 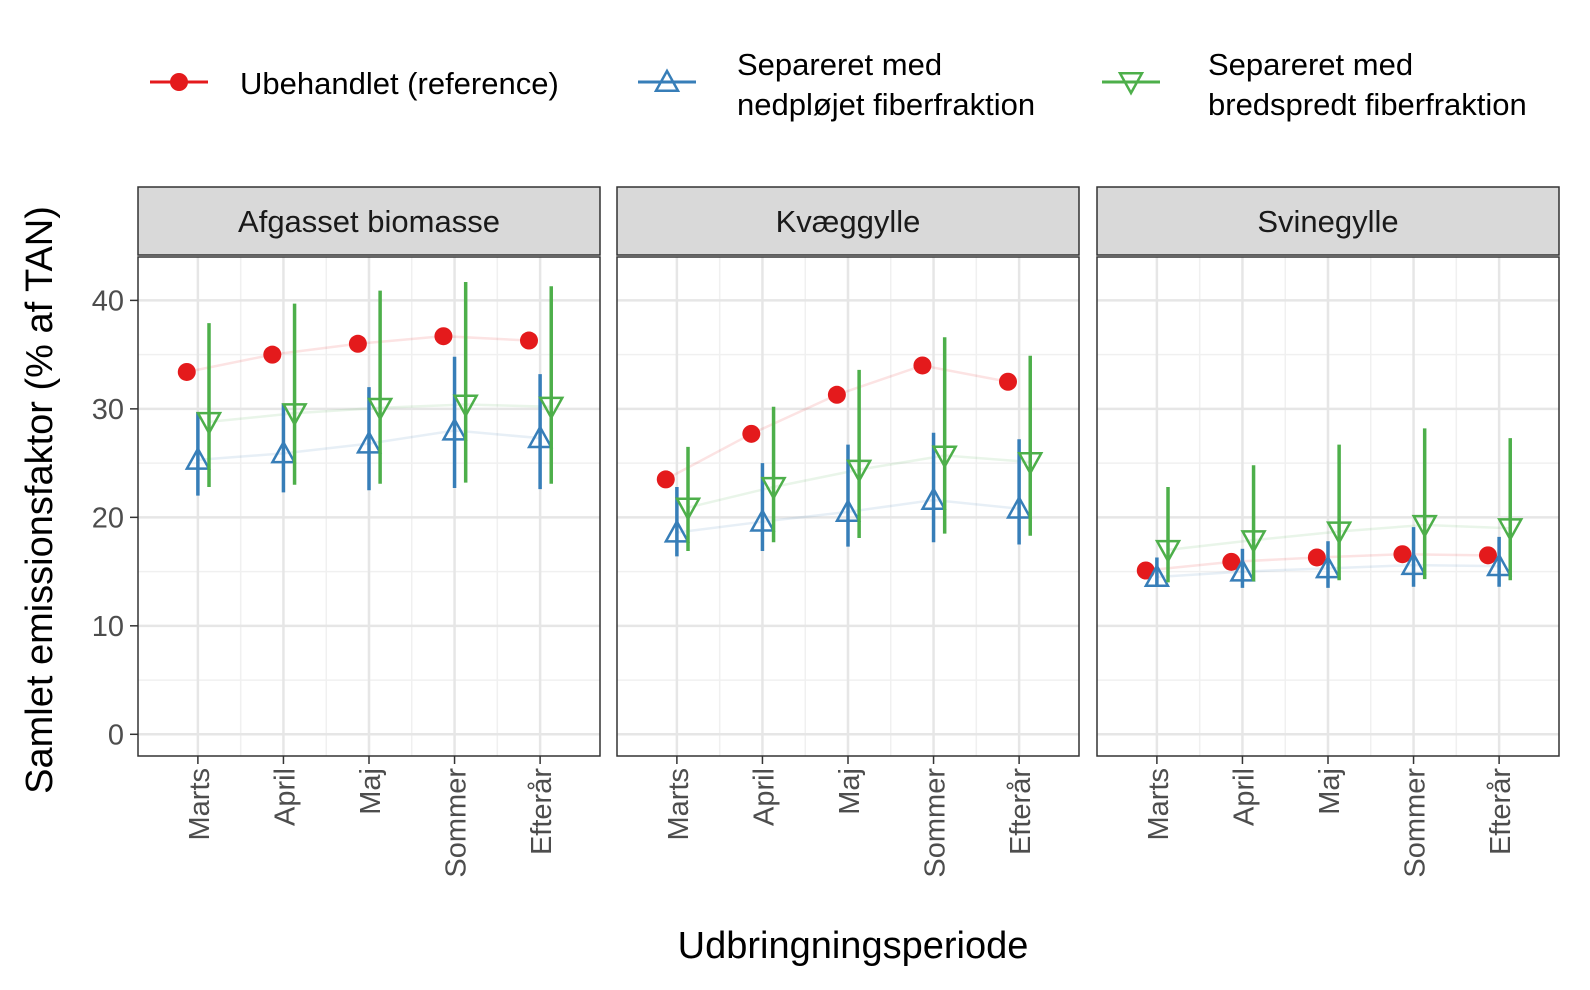 What do you see at coordinates (108, 410) in the screenshot?
I see `y-tick-label: 30` at bounding box center [108, 410].